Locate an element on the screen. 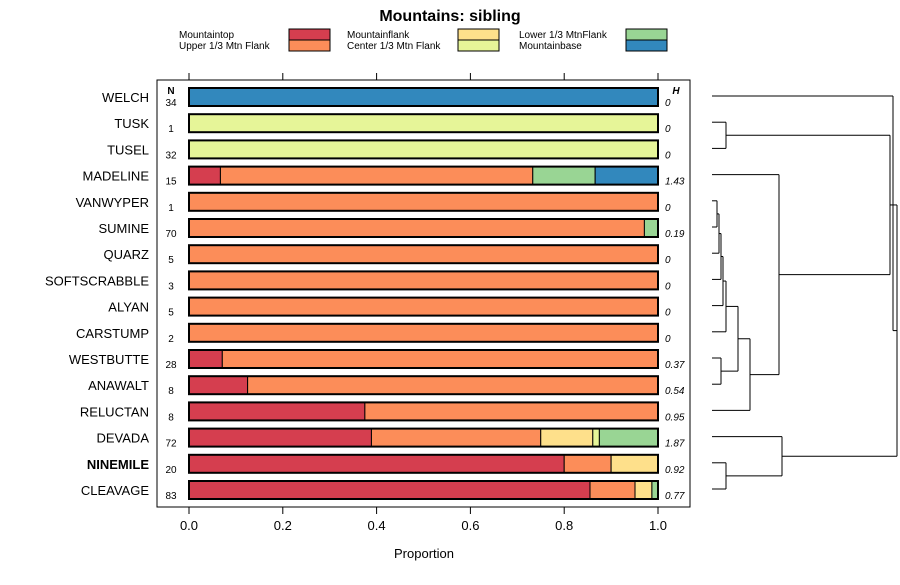 The width and height of the screenshot is (900, 585). row-n-reluctan: 8 is located at coordinates (171, 417).